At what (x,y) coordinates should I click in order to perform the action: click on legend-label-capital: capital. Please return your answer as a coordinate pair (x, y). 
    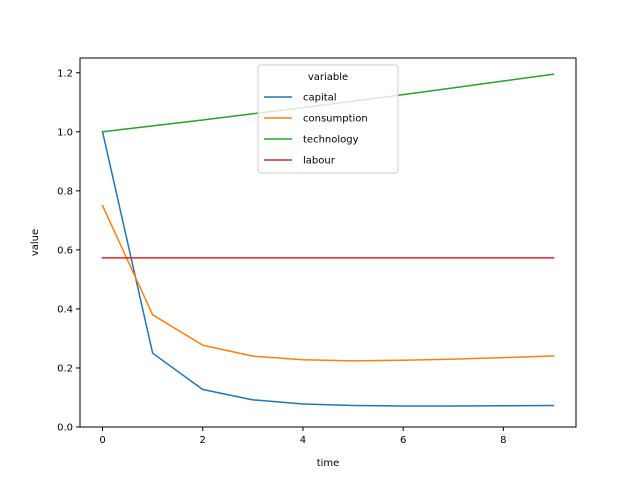
    Looking at the image, I should click on (320, 98).